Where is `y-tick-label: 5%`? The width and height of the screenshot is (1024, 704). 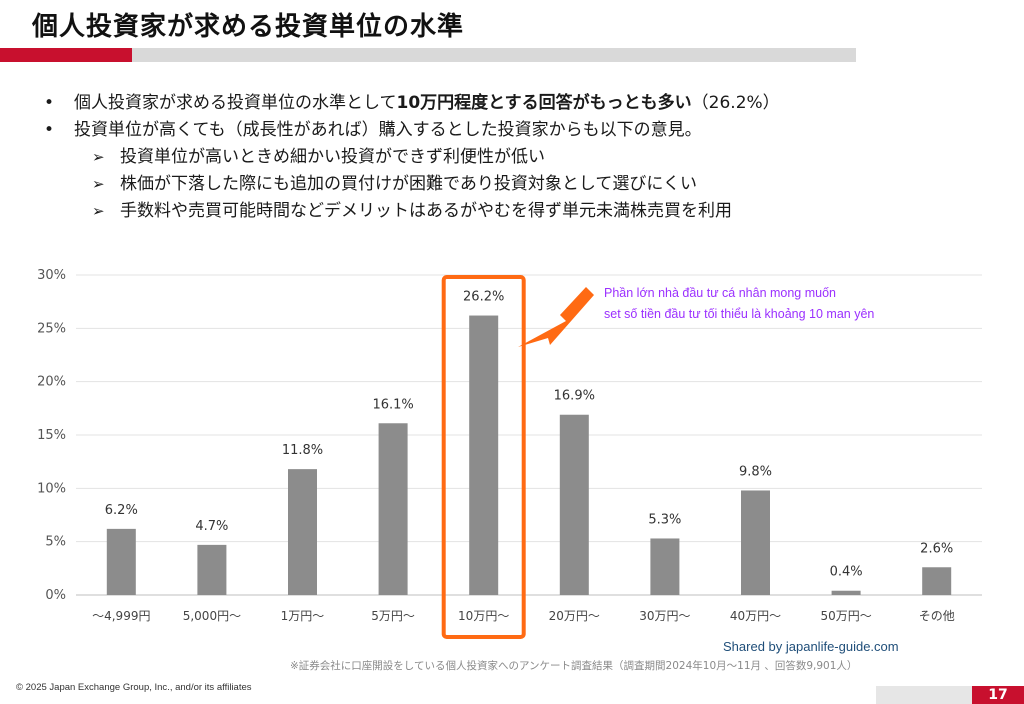 y-tick-label: 5% is located at coordinates (55, 542).